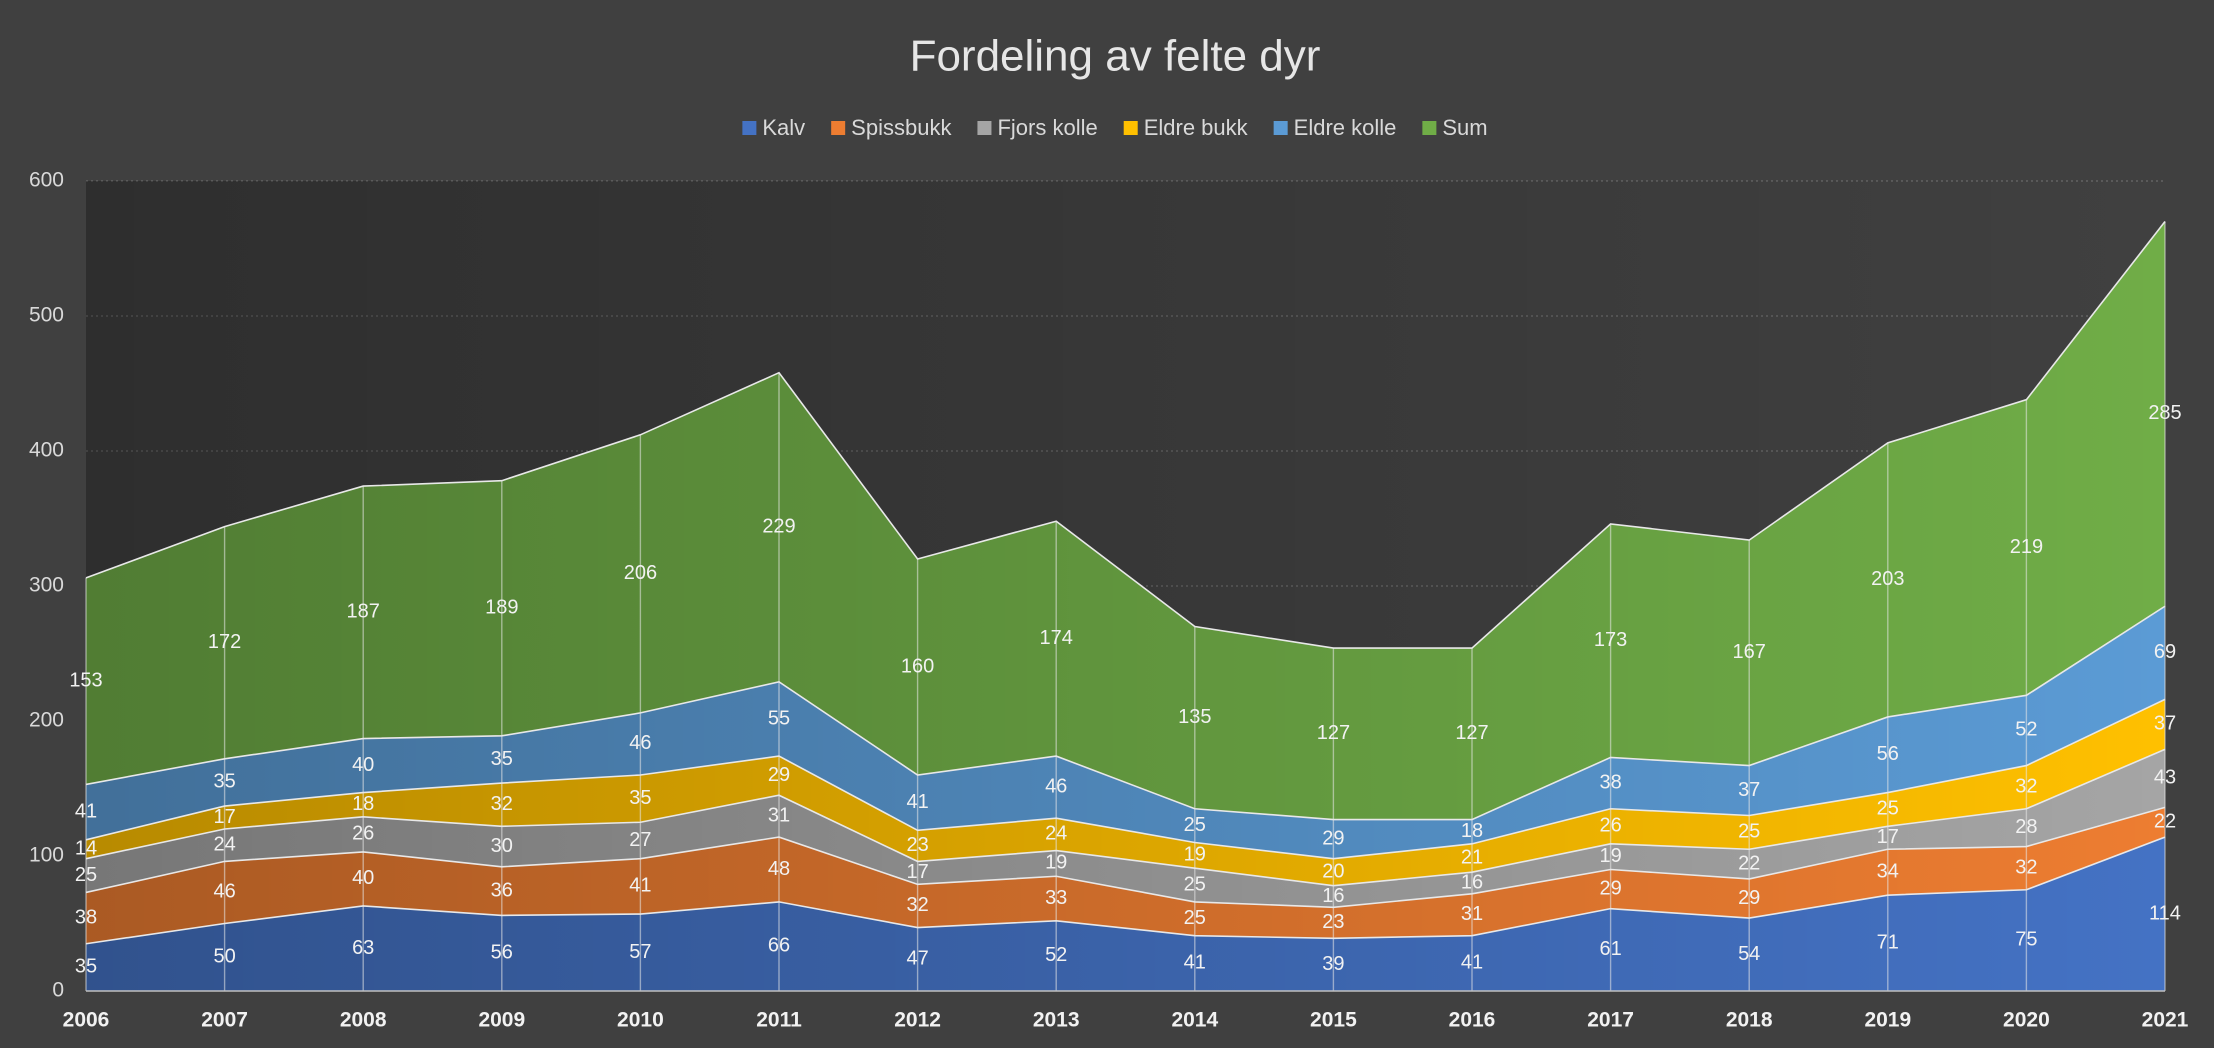  I want to click on data-label: 50, so click(224, 957).